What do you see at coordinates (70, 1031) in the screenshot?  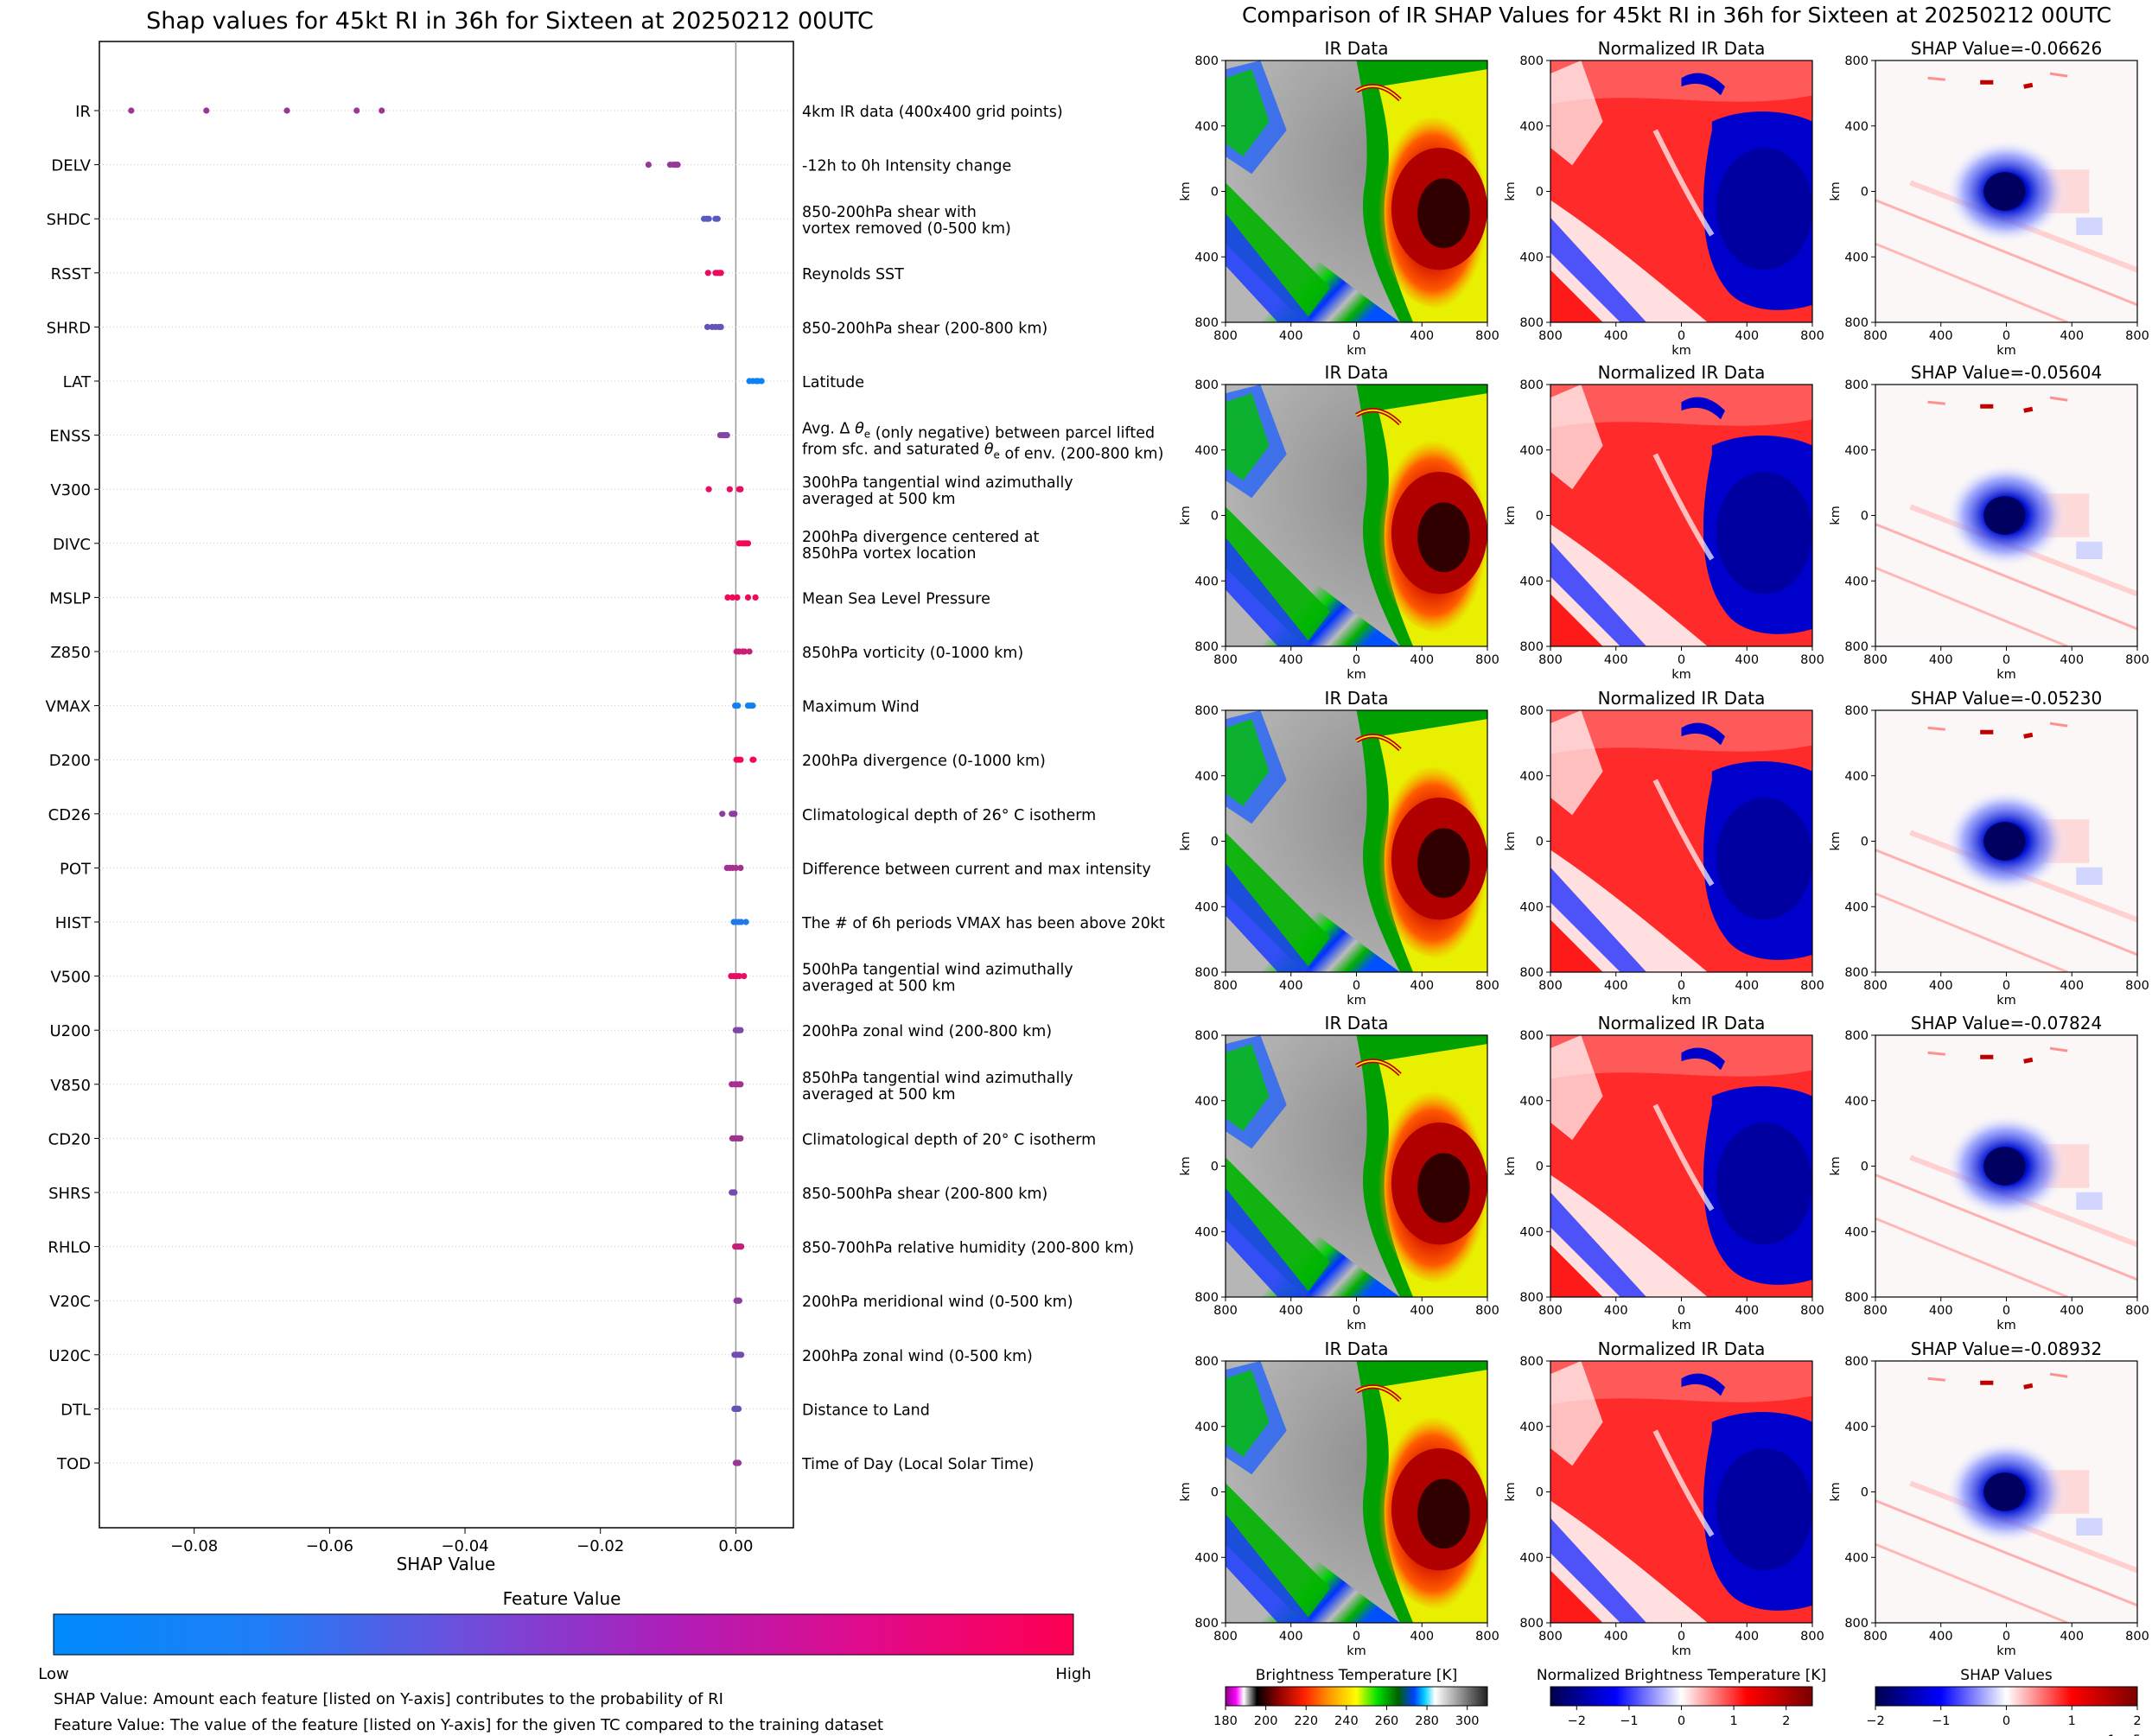 I see `feature-name-label: U200` at bounding box center [70, 1031].